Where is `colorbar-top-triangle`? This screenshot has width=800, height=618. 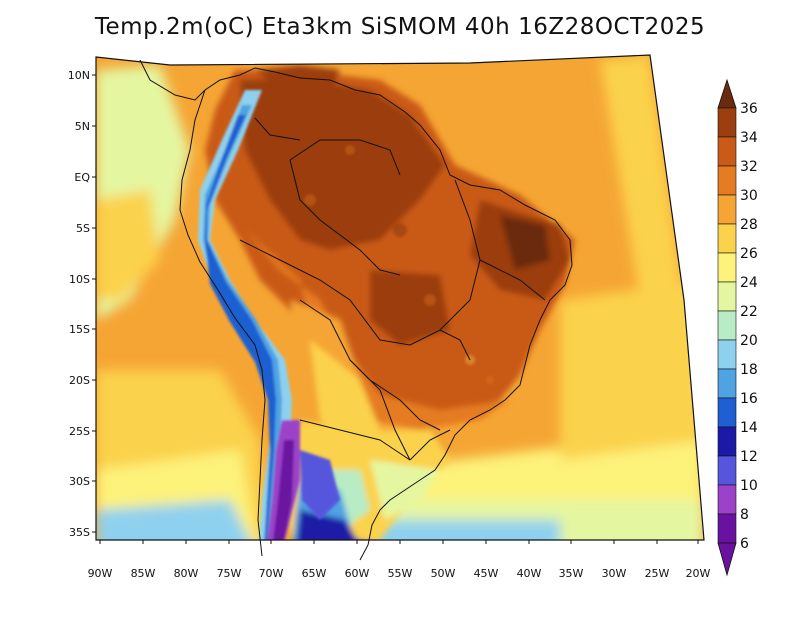 colorbar-top-triangle is located at coordinates (727, 93).